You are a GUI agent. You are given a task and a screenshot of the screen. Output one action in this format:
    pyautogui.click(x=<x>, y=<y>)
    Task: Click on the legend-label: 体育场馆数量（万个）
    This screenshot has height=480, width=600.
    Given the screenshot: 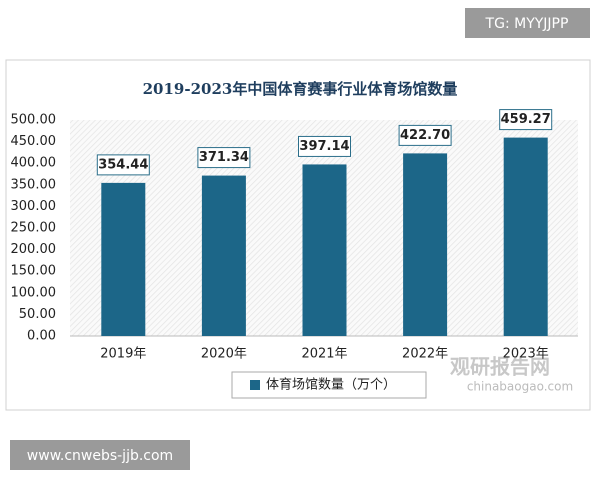 What is the action you would take?
    pyautogui.click(x=331, y=385)
    